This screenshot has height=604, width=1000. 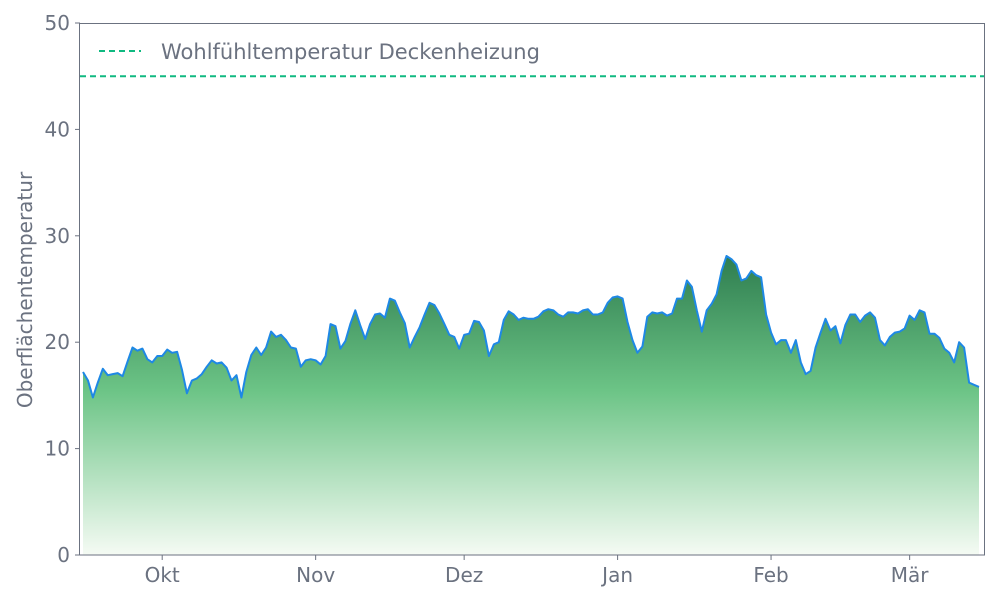 I want to click on y-tick-label: 40, so click(x=57, y=129).